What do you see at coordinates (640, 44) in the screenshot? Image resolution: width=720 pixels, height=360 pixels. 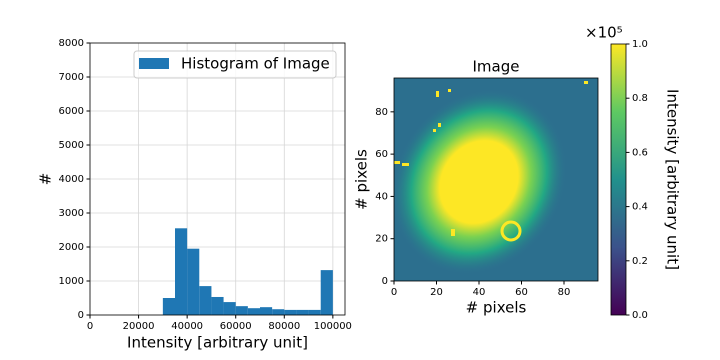 I see `colorbar-tick-label: 1.0` at bounding box center [640, 44].